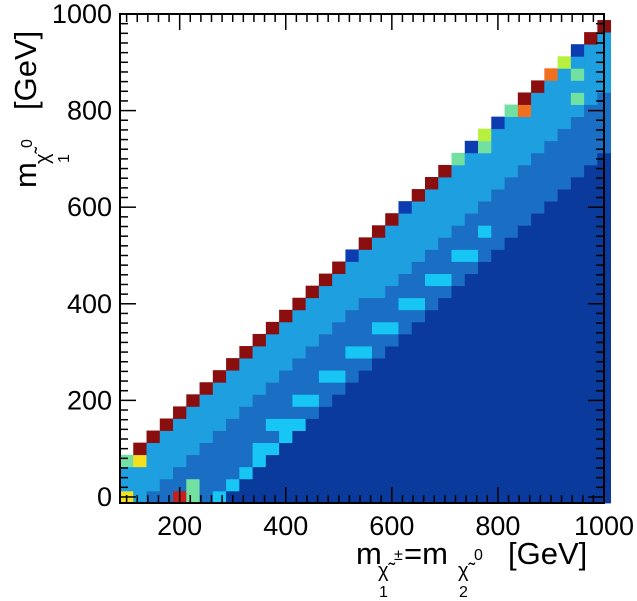 The width and height of the screenshot is (637, 601). What do you see at coordinates (604, 526) in the screenshot?
I see `x-tick-label: 1000` at bounding box center [604, 526].